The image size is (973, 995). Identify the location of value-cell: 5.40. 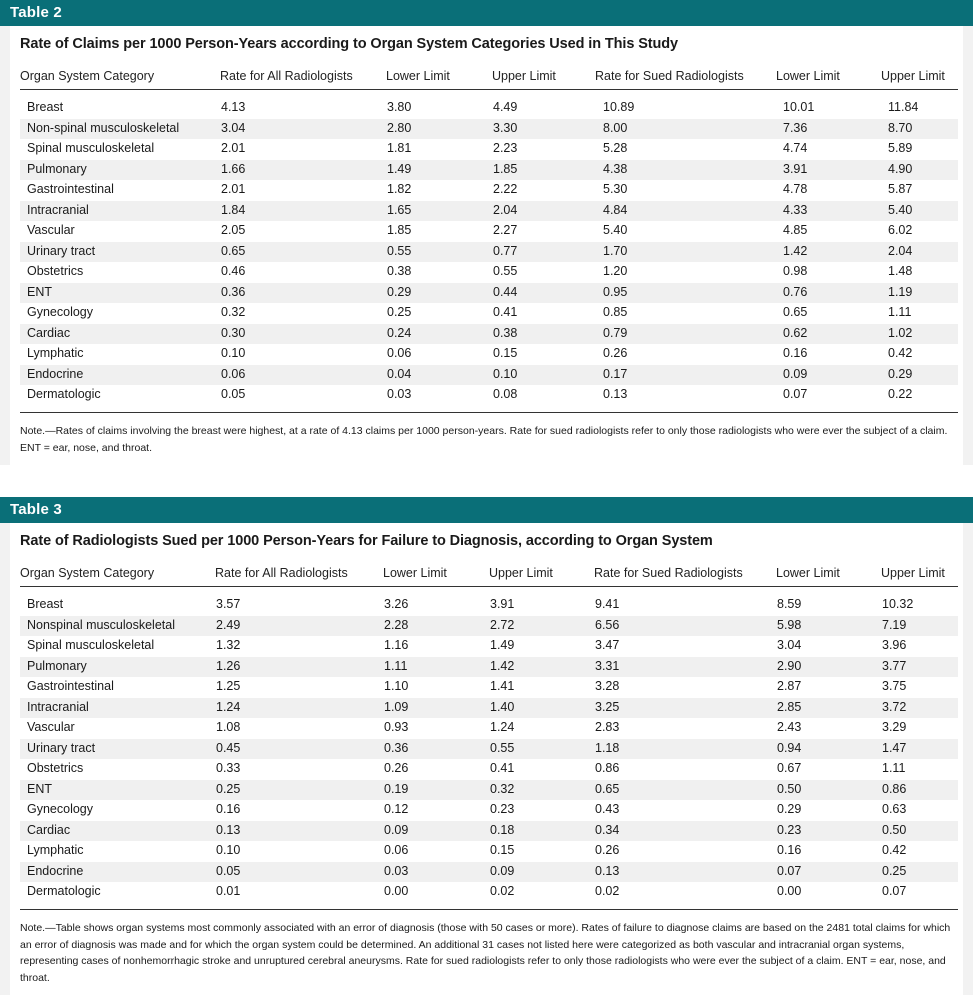
(900, 209).